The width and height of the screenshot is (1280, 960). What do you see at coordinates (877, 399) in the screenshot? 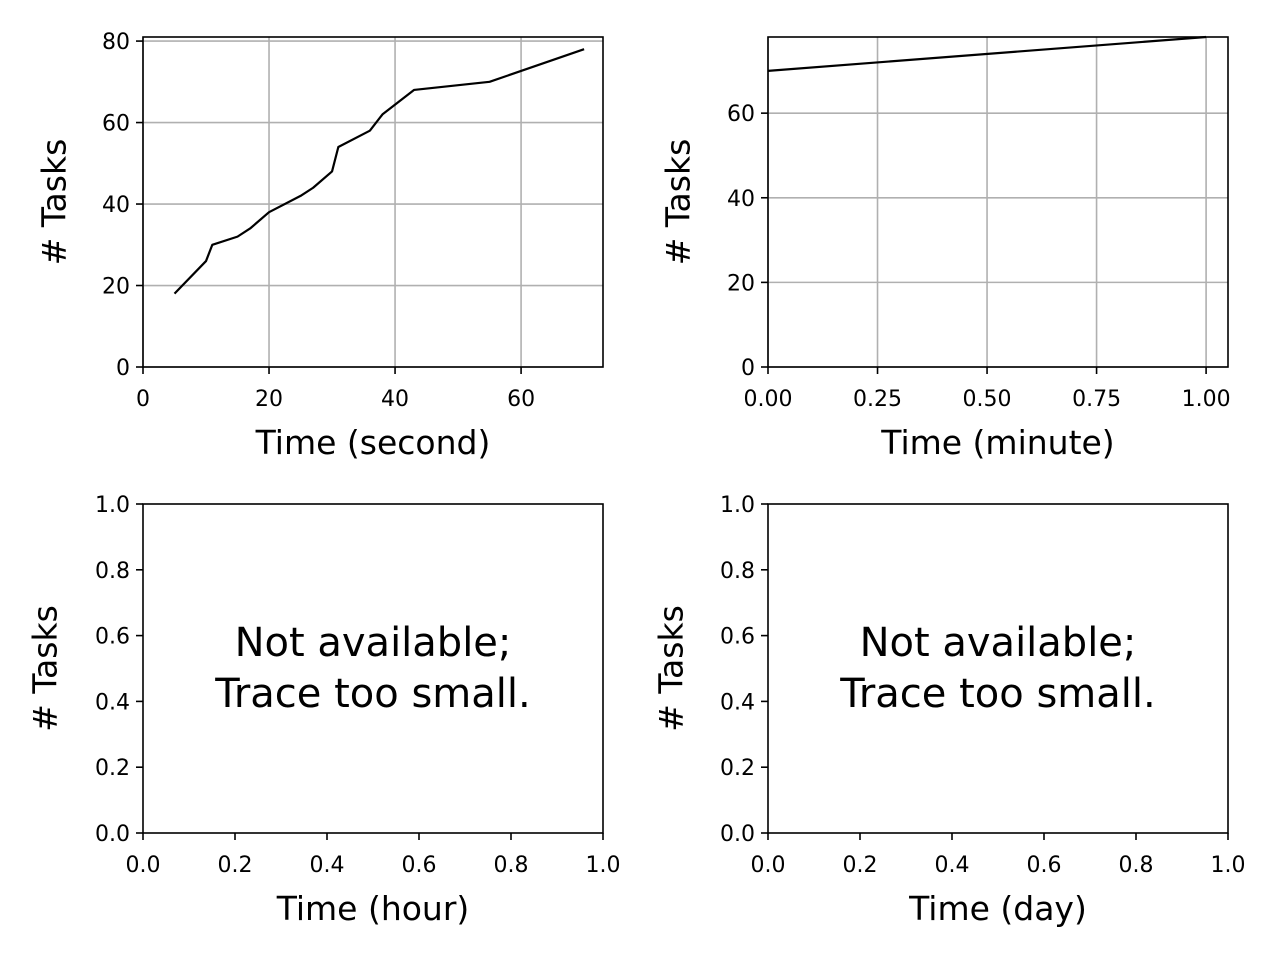
I see `x-tick-label: 0.25` at bounding box center [877, 399].